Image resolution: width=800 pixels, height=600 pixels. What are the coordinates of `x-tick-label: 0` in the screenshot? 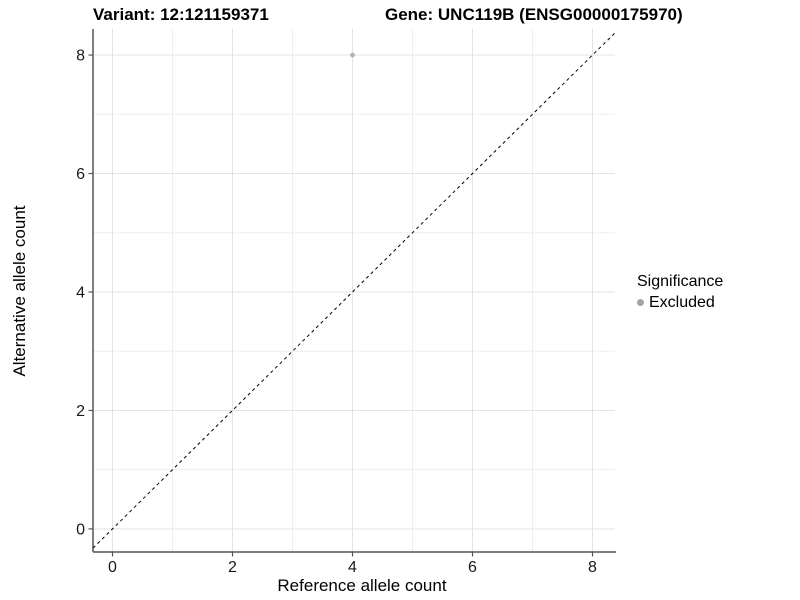 It's located at (112, 567).